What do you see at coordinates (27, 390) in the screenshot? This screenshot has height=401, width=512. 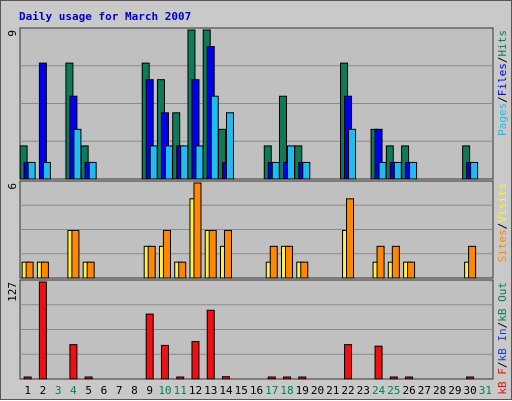 I see `x-tick-label: 1` at bounding box center [27, 390].